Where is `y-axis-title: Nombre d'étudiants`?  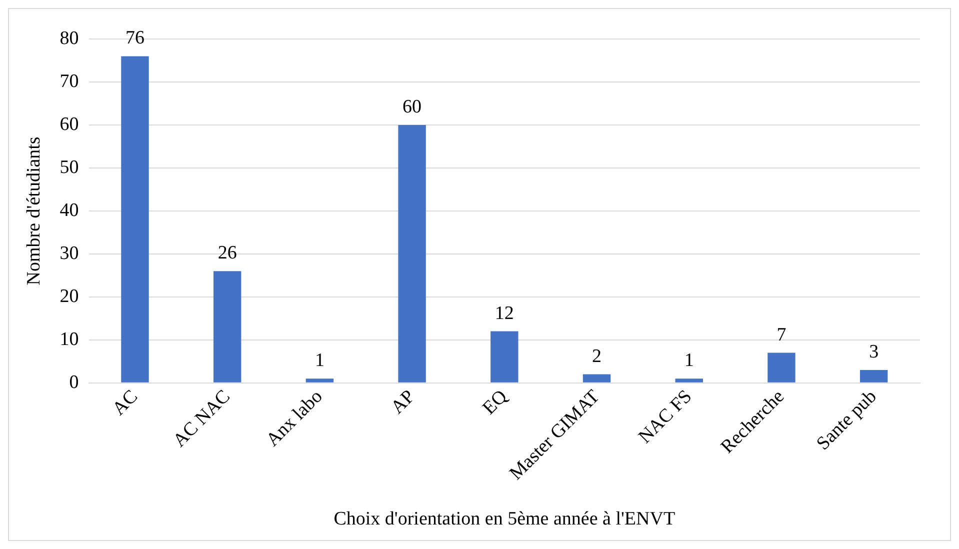
y-axis-title: Nombre d'étudiants is located at coordinates (33, 211).